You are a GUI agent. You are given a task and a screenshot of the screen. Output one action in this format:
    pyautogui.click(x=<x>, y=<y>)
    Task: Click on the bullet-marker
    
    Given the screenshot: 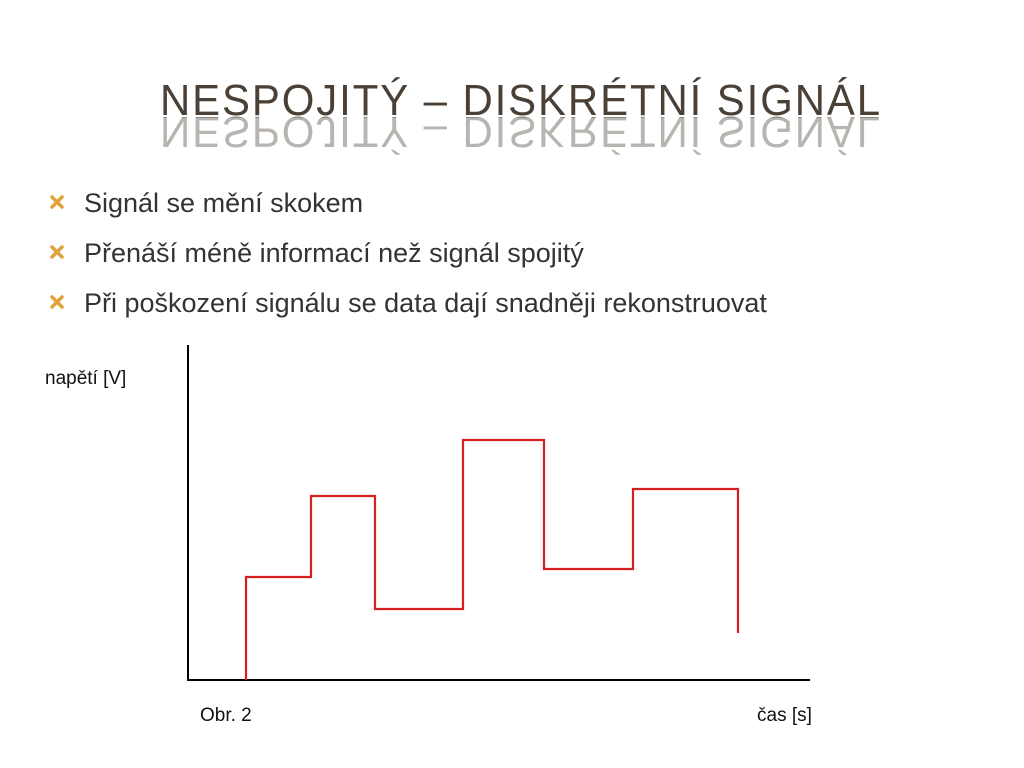 What is the action you would take?
    pyautogui.click(x=57, y=252)
    